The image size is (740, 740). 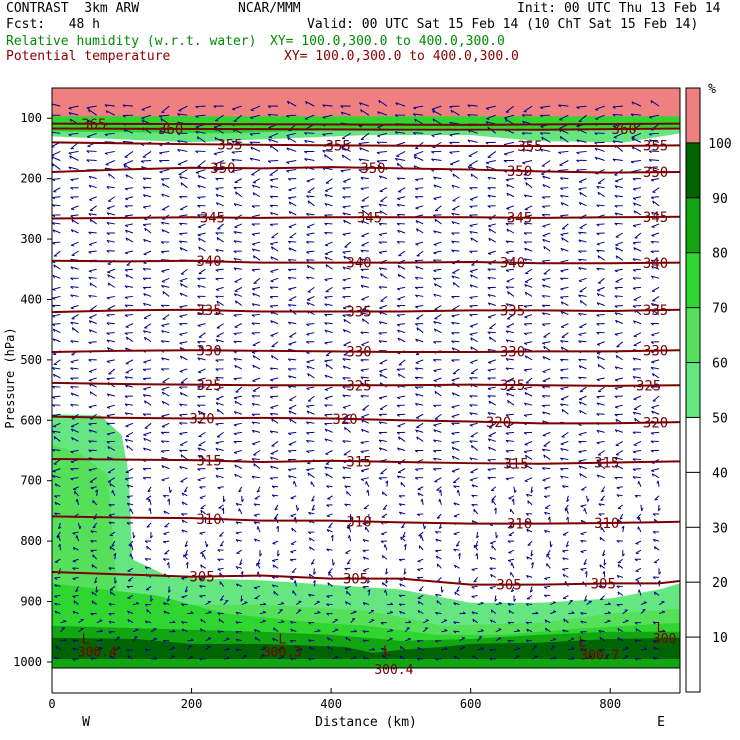 What do you see at coordinates (720, 364) in the screenshot?
I see `colorbar-tick-label: 60` at bounding box center [720, 364].